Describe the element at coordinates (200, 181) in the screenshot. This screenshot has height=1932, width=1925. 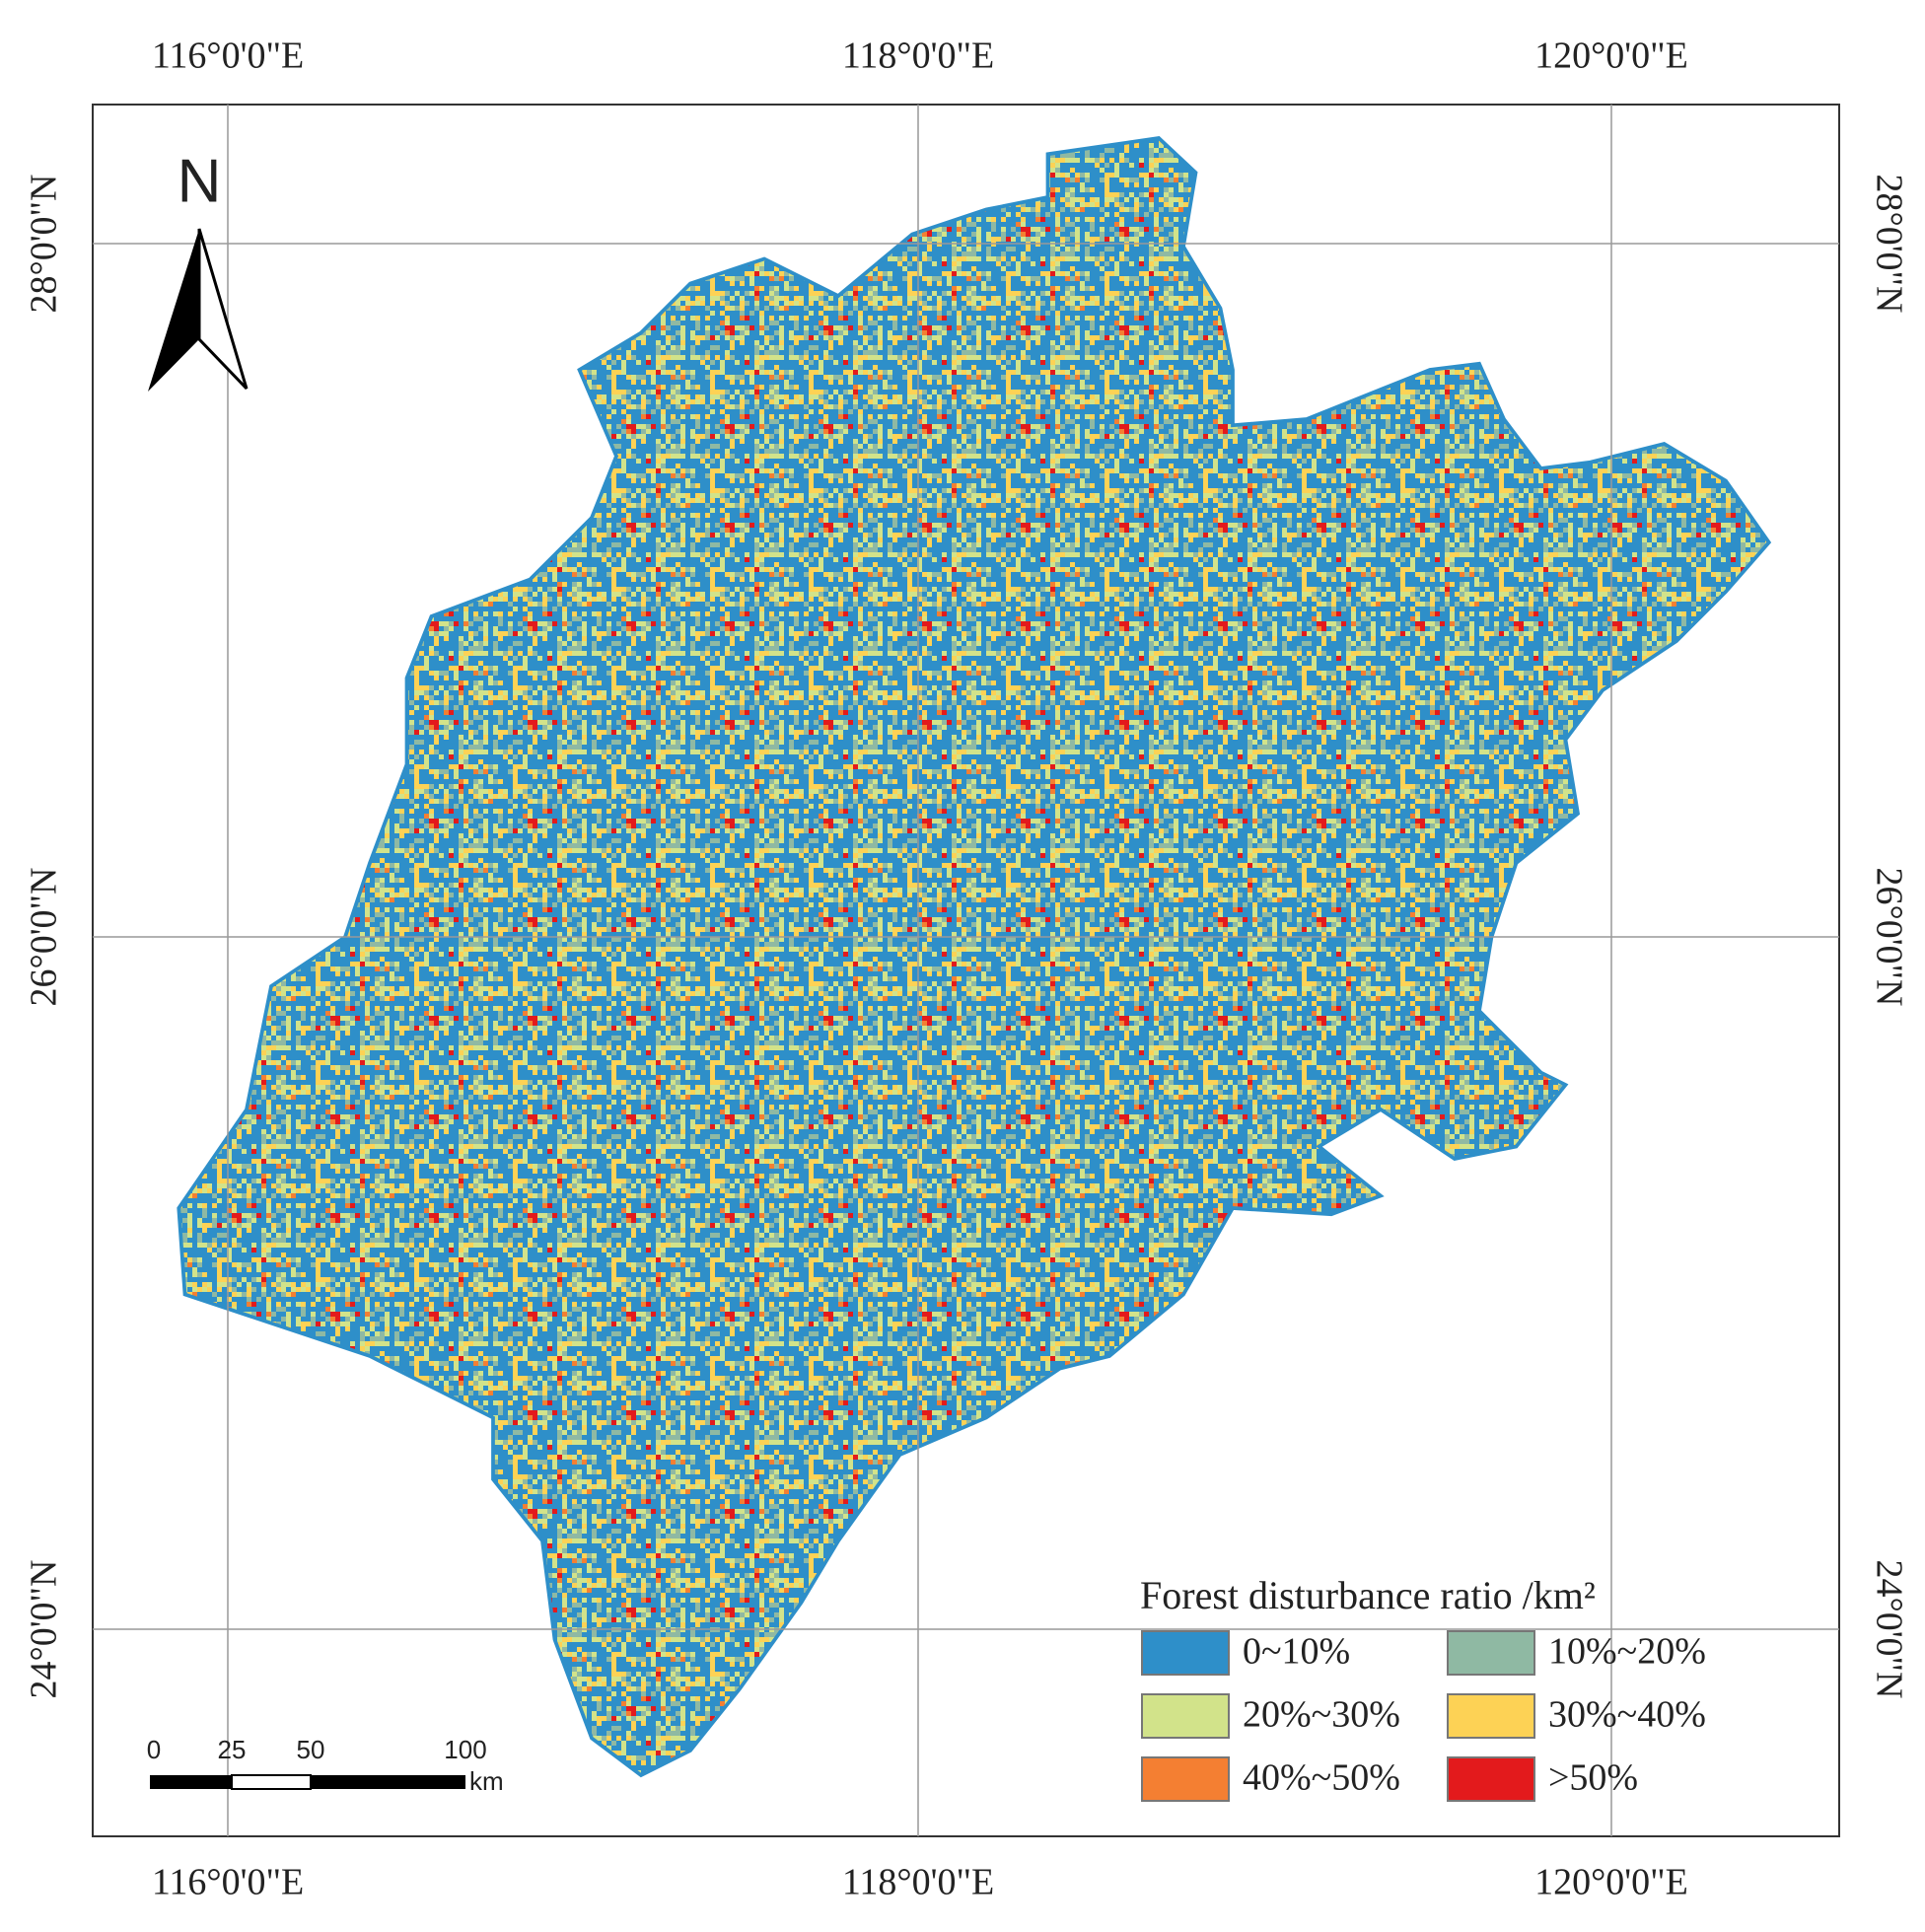
I see `north-label: N` at that location.